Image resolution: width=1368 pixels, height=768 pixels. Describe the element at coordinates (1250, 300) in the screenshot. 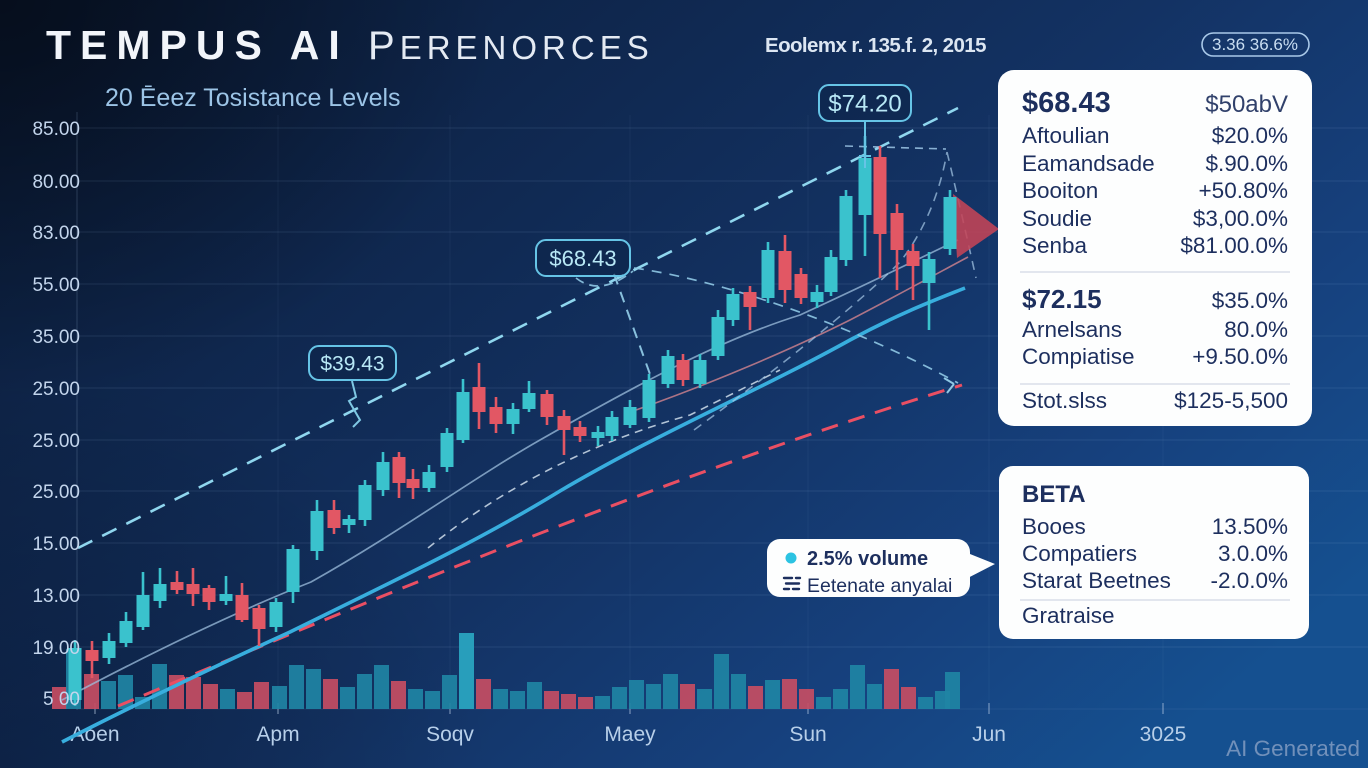

I see `svg-text: $35.0%` at that location.